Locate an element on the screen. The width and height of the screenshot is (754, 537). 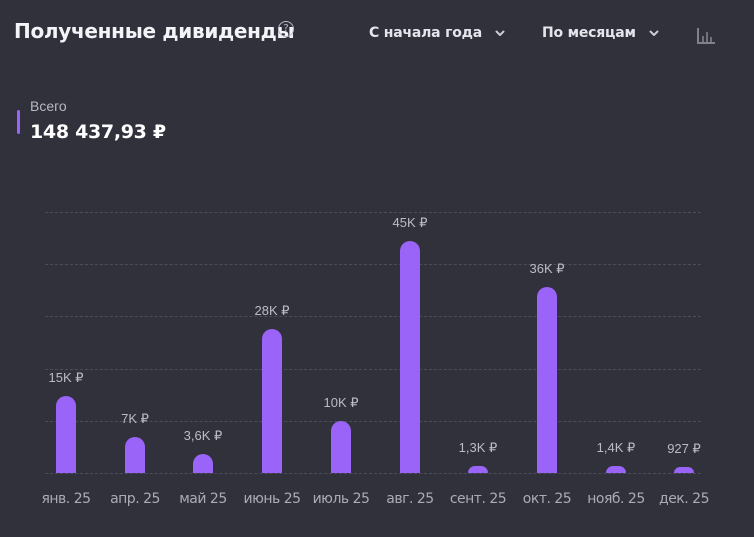
x-axis-label: янв. 25 is located at coordinates (66, 499).